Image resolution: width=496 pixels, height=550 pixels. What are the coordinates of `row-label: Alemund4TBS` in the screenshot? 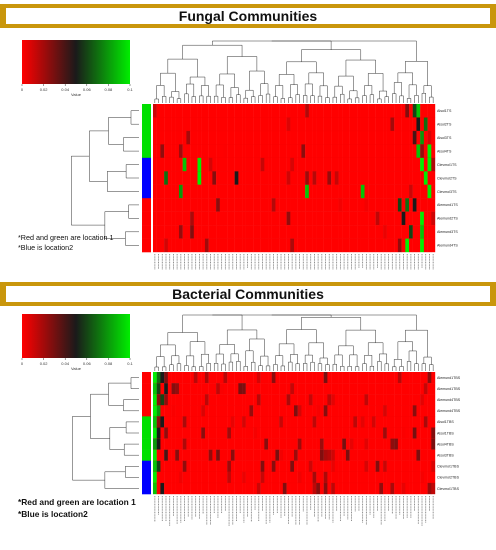 It's located at (449, 411).